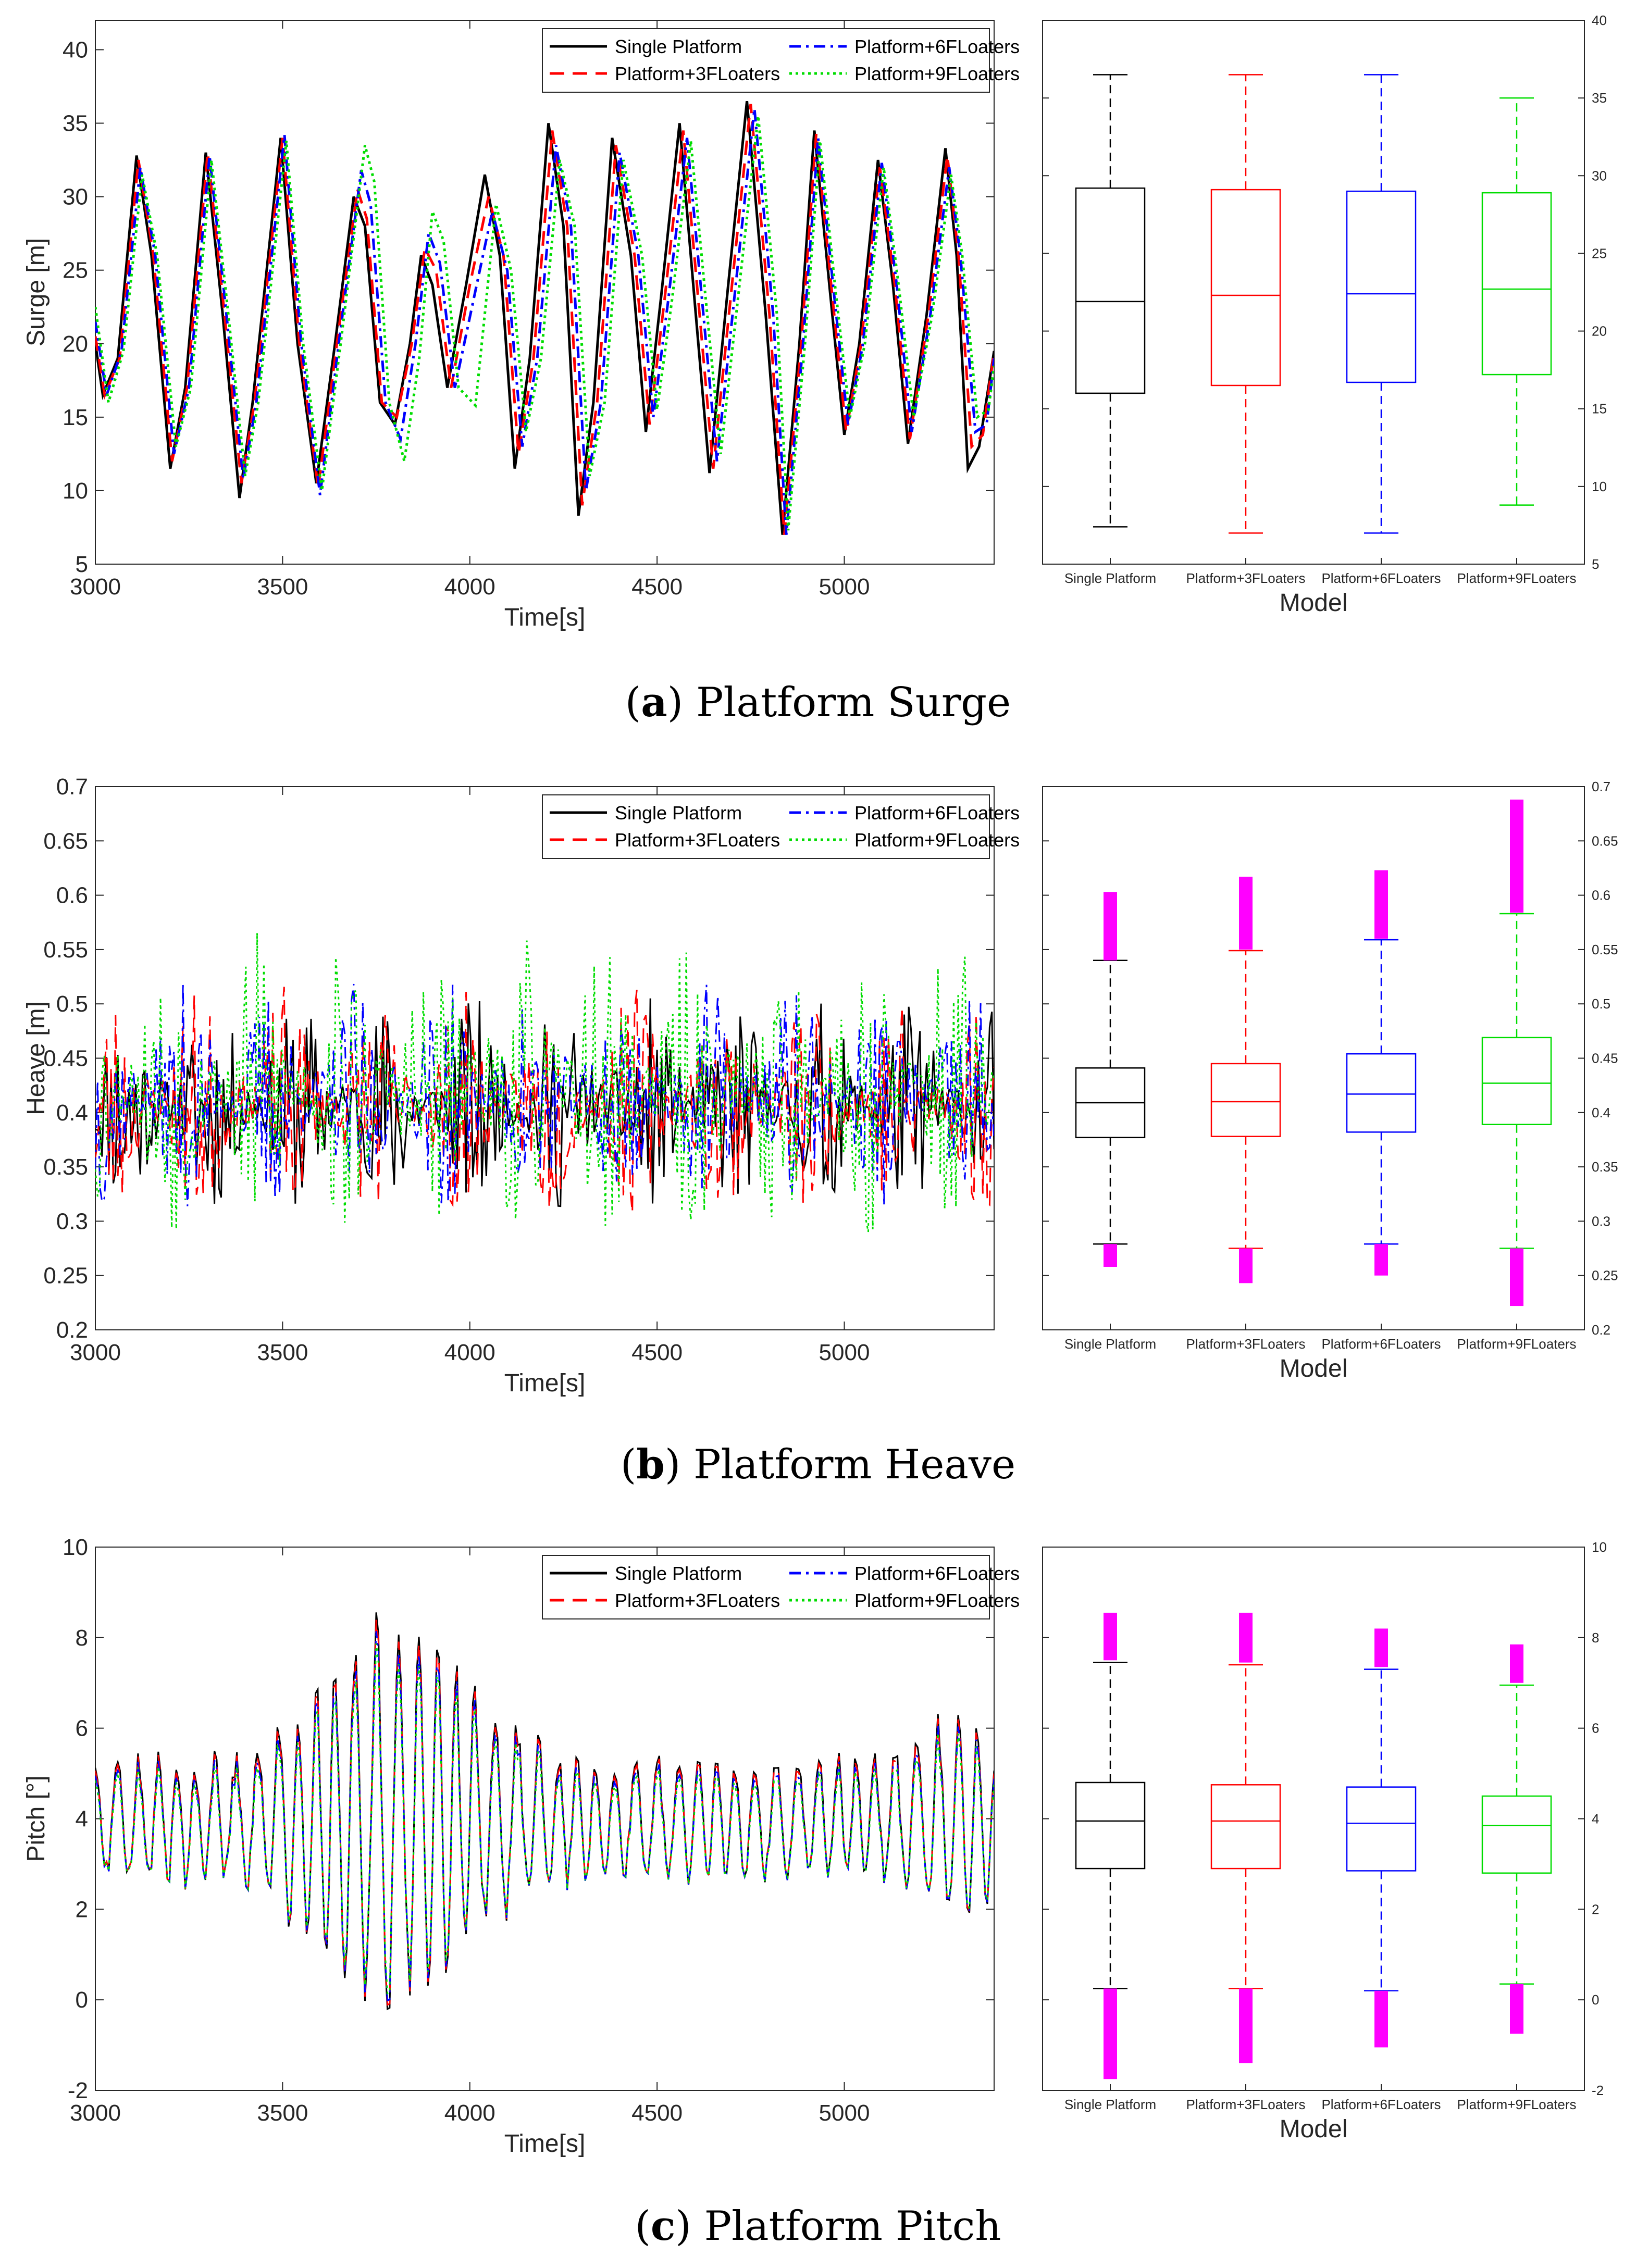 The height and width of the screenshot is (2268, 1636). I want to click on y-tick-label: 0, so click(82, 2000).